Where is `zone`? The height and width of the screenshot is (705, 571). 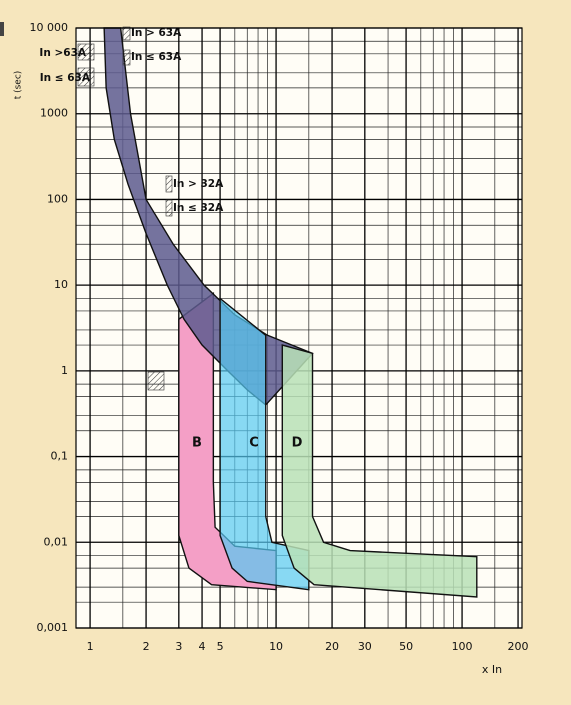 zone is located at coordinates (379, 471).